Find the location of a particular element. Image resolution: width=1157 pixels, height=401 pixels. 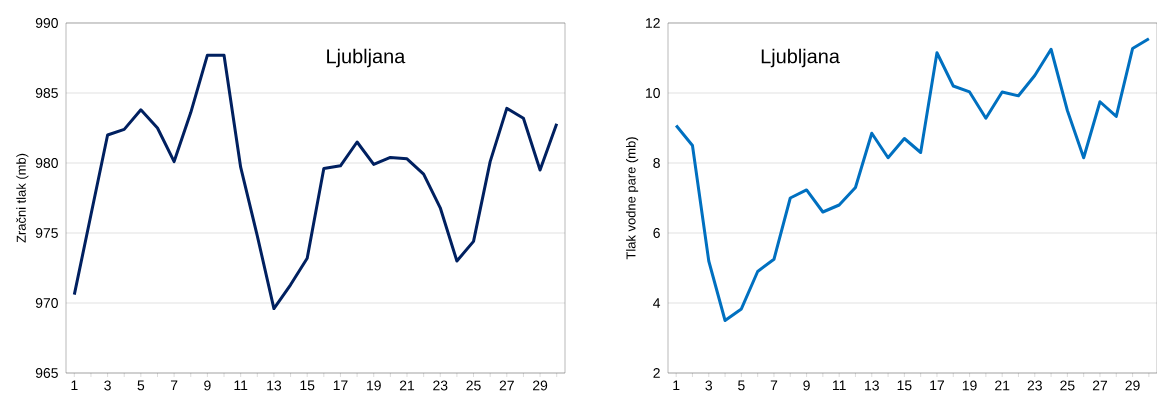

y-tick-label: 970 is located at coordinates (46, 303).